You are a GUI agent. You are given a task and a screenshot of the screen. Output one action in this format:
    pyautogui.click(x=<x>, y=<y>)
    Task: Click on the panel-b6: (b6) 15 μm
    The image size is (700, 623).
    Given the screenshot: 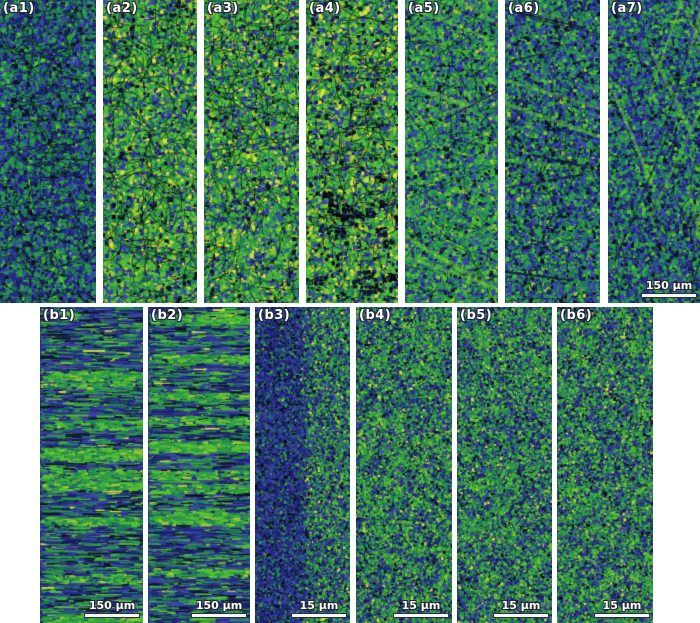 What is the action you would take?
    pyautogui.click(x=605, y=465)
    